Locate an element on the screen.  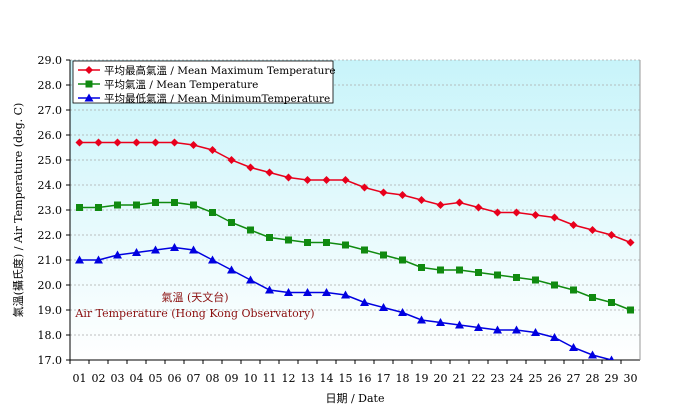
x-tick-label: 24 is located at coordinates (517, 378).